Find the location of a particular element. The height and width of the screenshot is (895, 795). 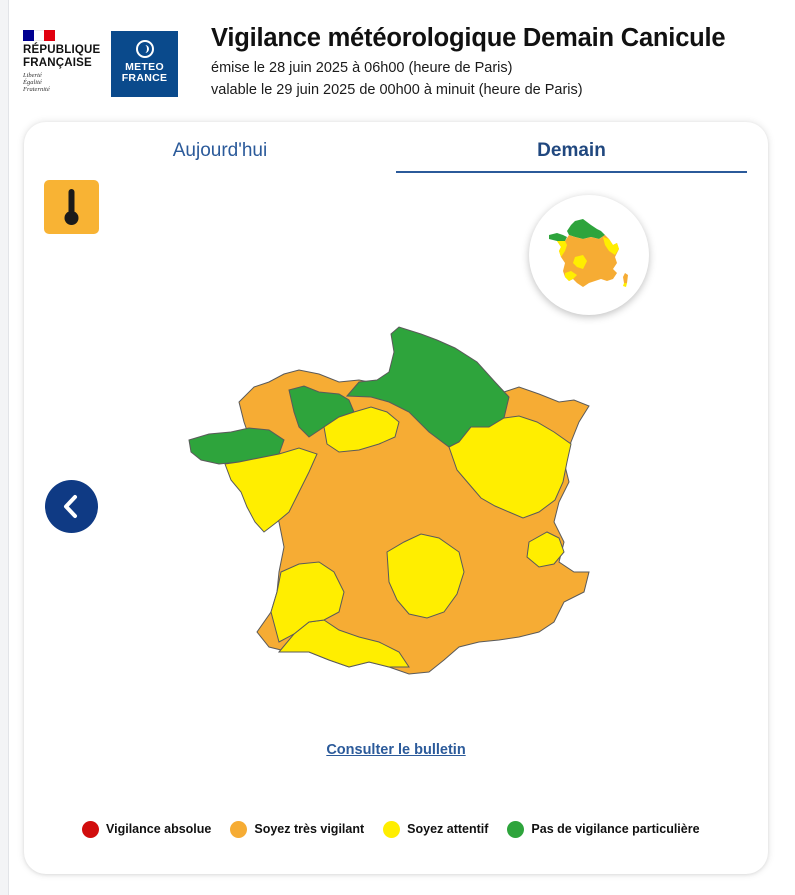

rf-motto-fraternite: Fraternité is located at coordinates (36, 89).